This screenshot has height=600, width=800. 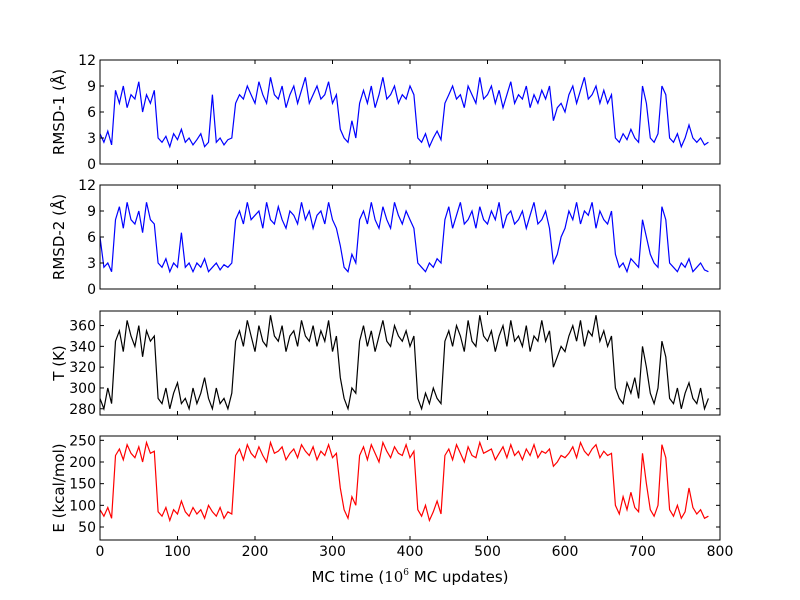 What do you see at coordinates (58, 112) in the screenshot?
I see `y-axis-label: RMSD-1 (Å)` at bounding box center [58, 112].